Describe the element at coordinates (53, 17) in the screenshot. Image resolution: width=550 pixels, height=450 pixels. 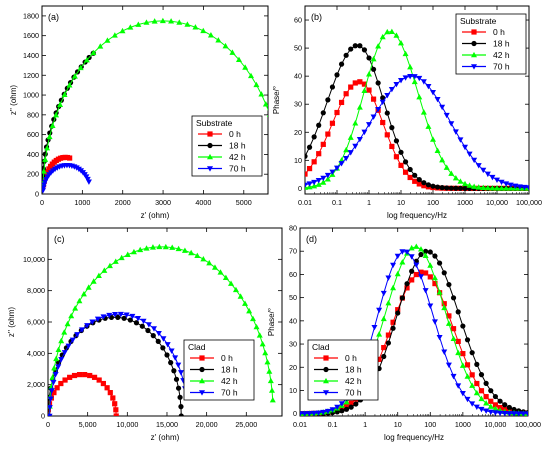
I see `panel-label: (a)` at that location.